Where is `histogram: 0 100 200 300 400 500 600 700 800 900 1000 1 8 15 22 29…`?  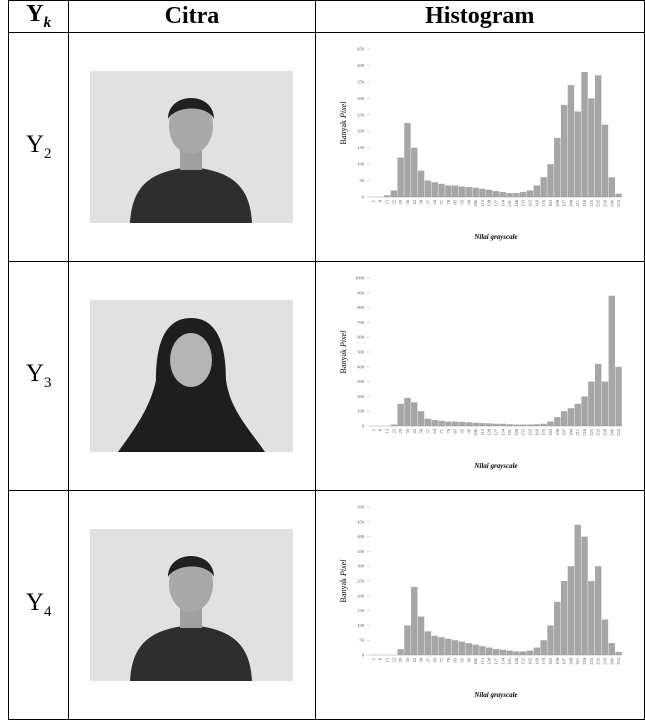 histogram: 0 100 200 300 400 500 600 700 800 900 1000 1 8 15 22 29… is located at coordinates (480, 372).